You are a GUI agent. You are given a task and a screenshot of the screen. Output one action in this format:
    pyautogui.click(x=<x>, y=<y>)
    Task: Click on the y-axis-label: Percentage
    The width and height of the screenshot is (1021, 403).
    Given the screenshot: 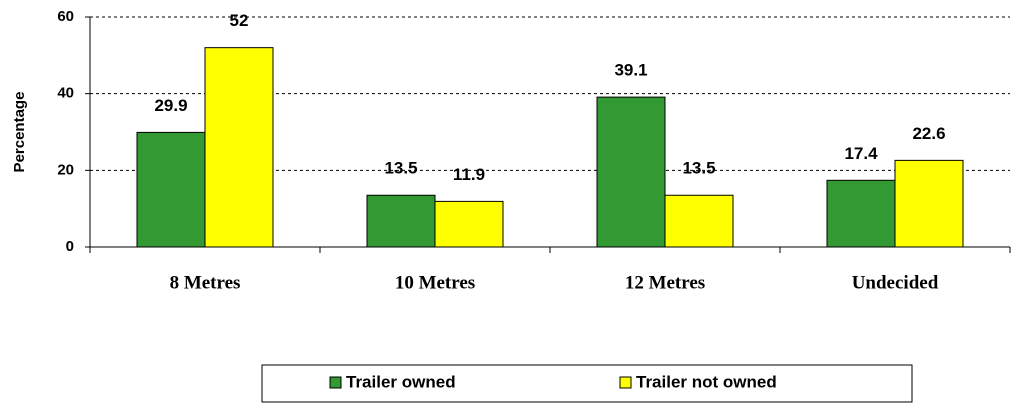 What is the action you would take?
    pyautogui.click(x=19, y=132)
    